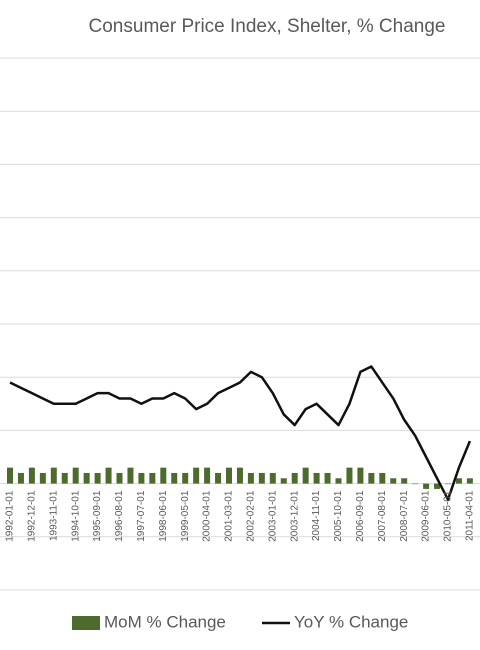  What do you see at coordinates (351, 621) in the screenshot?
I see `legend-label: YoY % Change` at bounding box center [351, 621].